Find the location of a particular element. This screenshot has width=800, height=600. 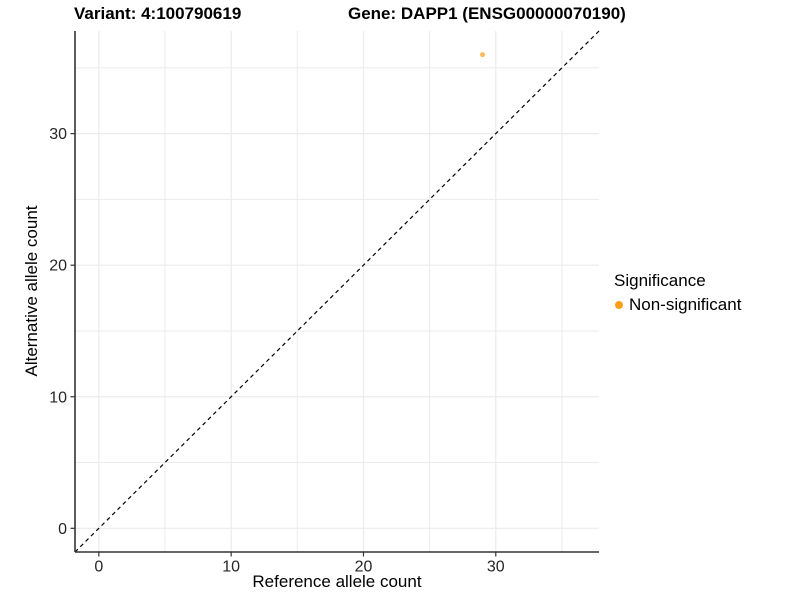

legend-key-dot-icon is located at coordinates (619, 305).